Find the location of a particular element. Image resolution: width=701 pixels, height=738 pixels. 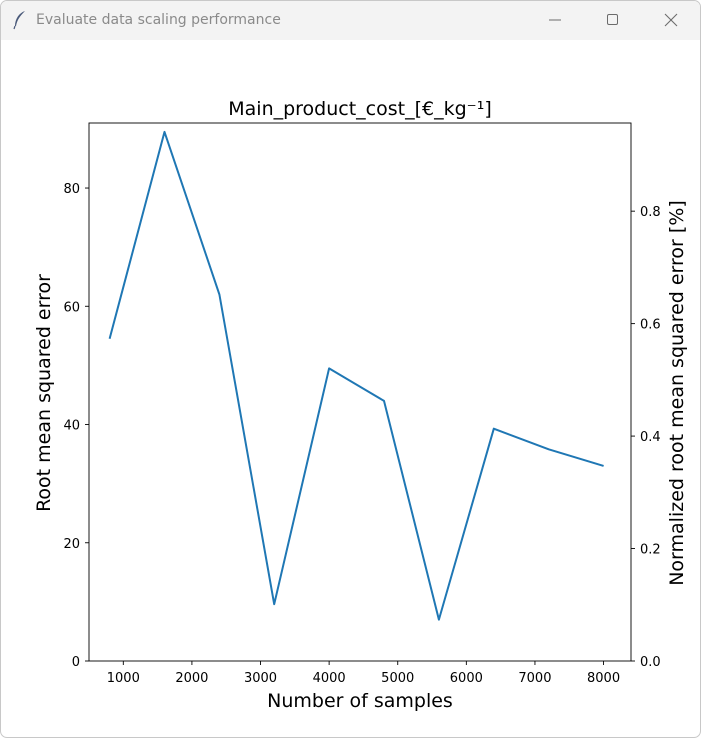

y-tick-label: 0 is located at coordinates (76, 662).